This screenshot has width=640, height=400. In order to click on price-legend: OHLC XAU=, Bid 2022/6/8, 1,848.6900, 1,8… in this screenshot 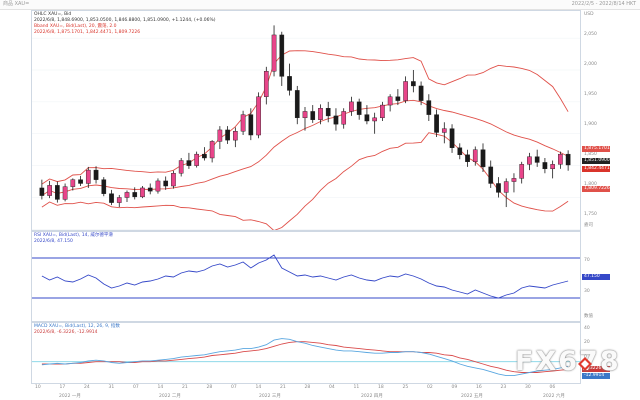, I will do `click(125, 24)`.